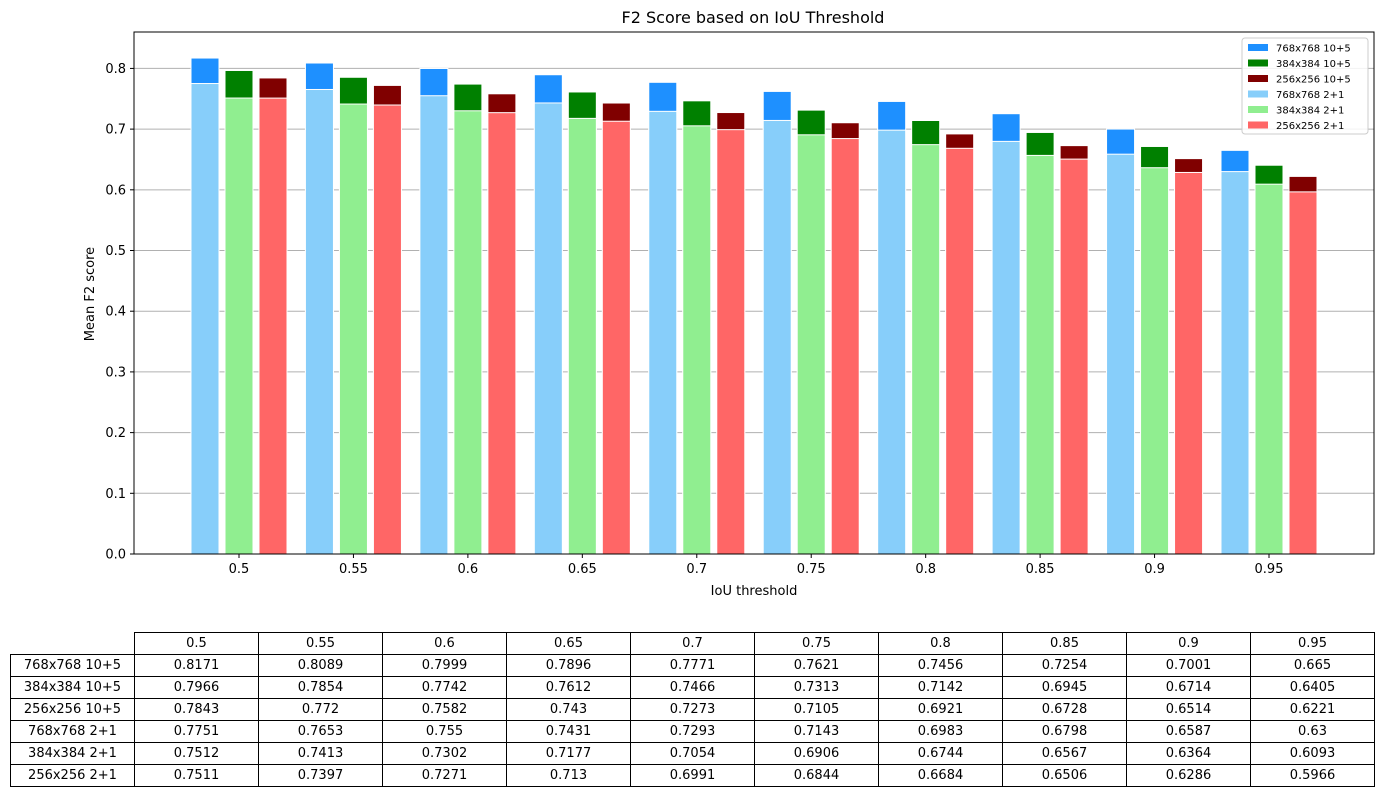 This screenshot has width=1384, height=799. What do you see at coordinates (115, 372) in the screenshot?
I see `y-tick-label: 0.3` at bounding box center [115, 372].